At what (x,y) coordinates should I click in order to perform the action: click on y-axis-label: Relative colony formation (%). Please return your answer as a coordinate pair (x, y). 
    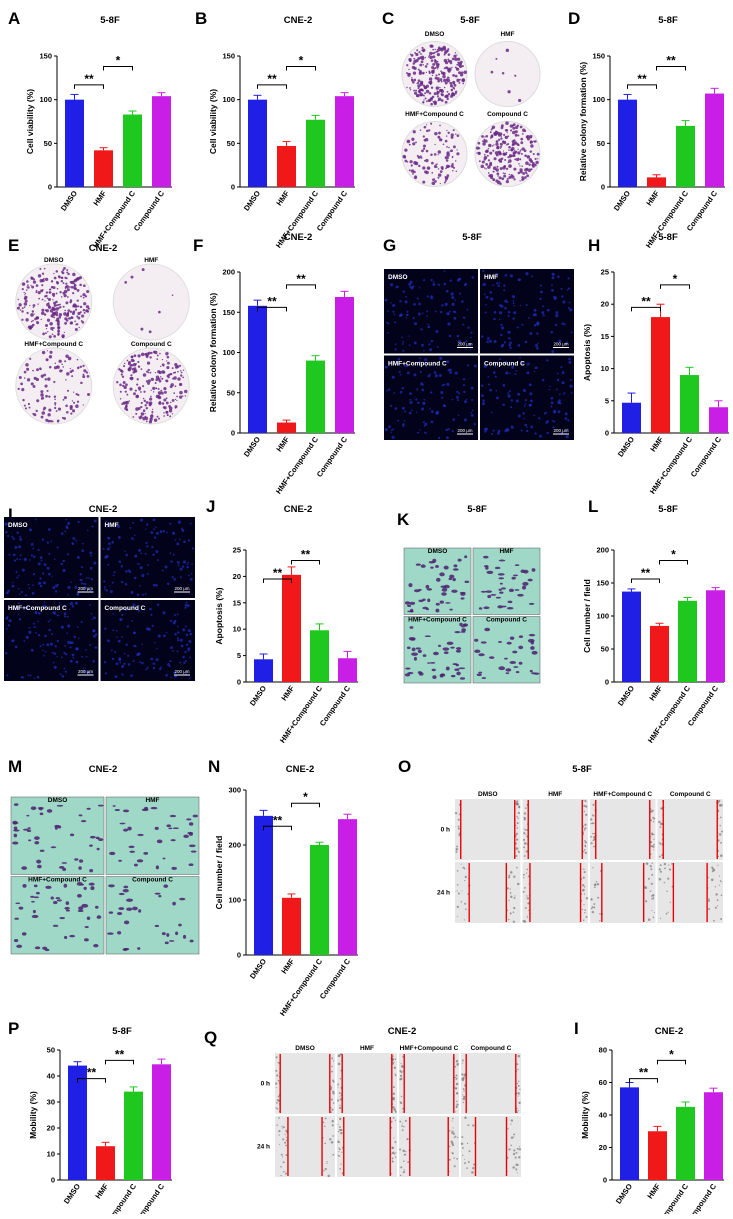
    Looking at the image, I should click on (583, 122).